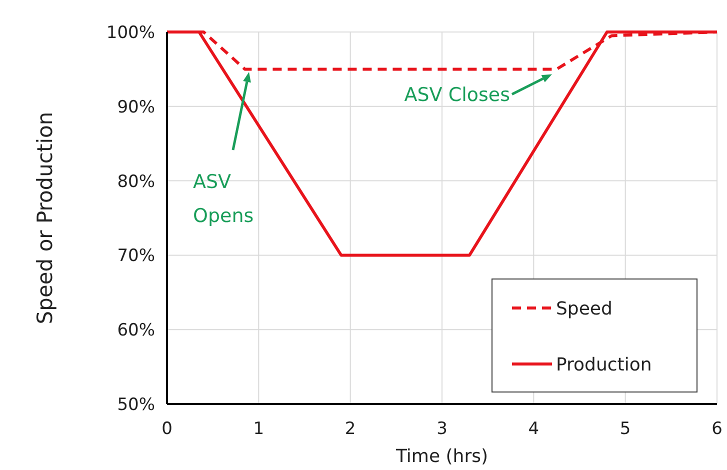 The width and height of the screenshot is (727, 470). Describe the element at coordinates (625, 429) in the screenshot. I see `x-tick-label: 5` at that location.